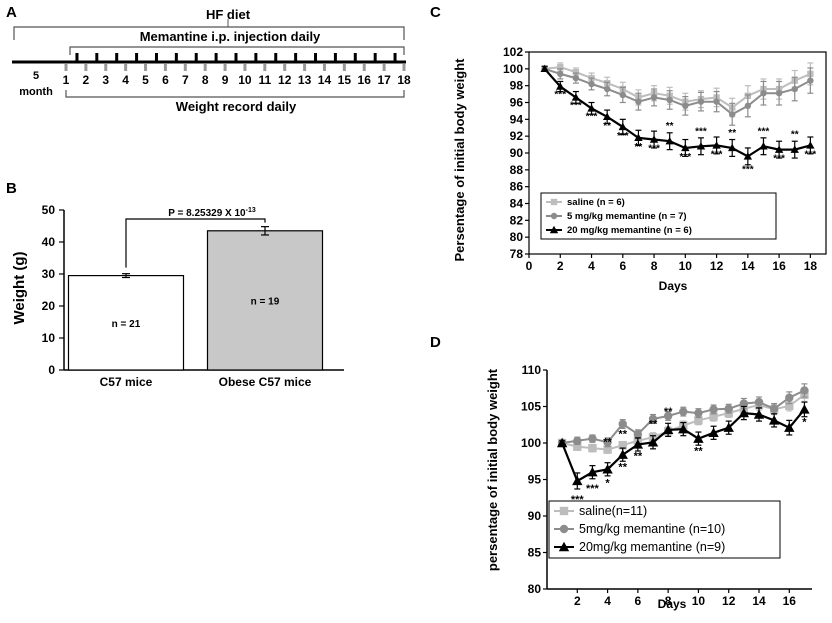  I want to click on b-ylabel: Weight (g), so click(19, 287).